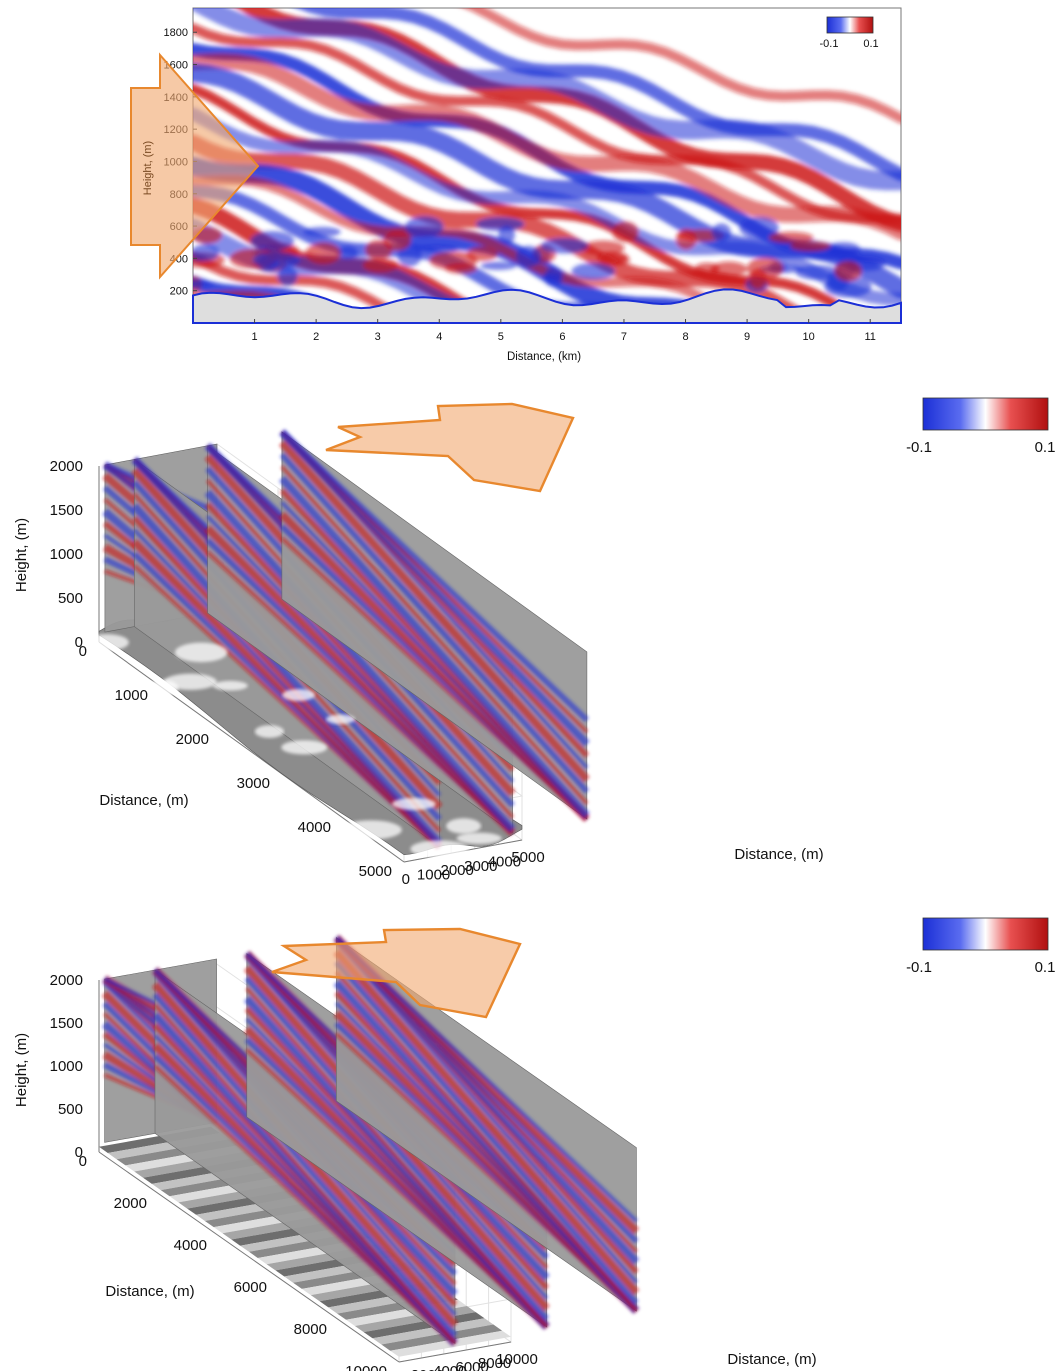 The image size is (1062, 1371). I want to click on panel2-height-ticks: 0 500 1000 1500 2000, so click(66, 554).